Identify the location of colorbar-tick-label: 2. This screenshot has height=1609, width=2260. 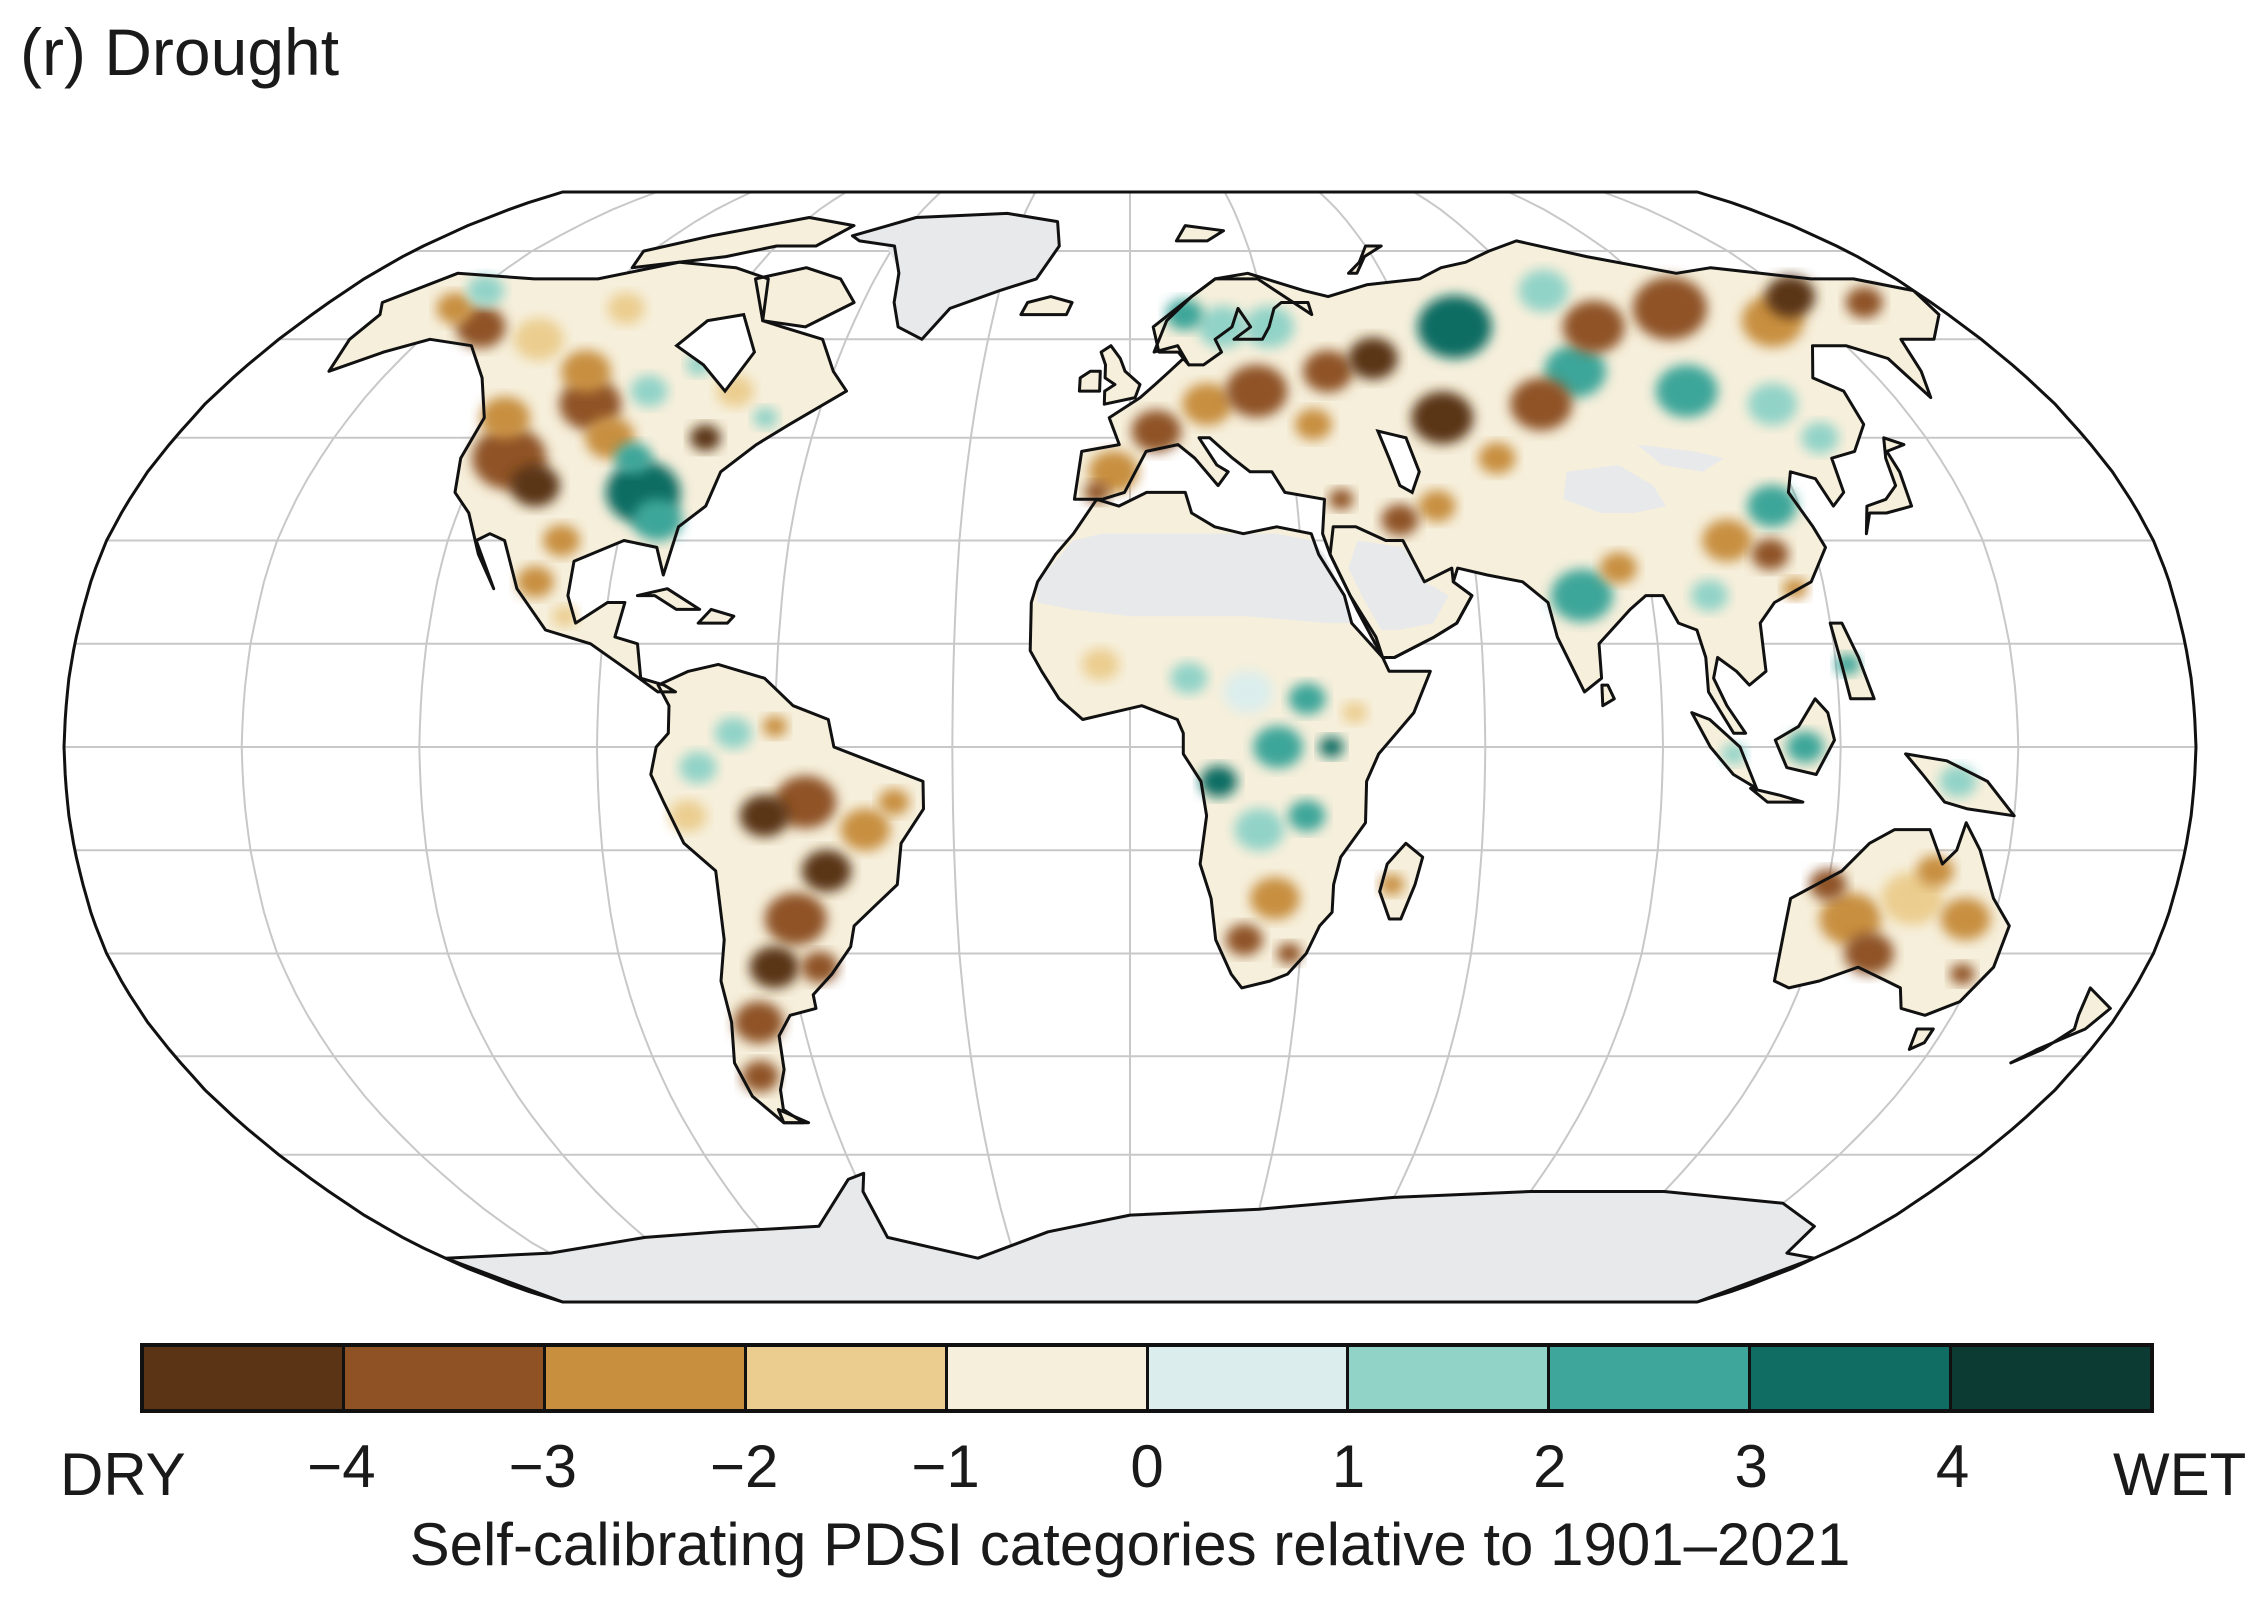
(1550, 1466).